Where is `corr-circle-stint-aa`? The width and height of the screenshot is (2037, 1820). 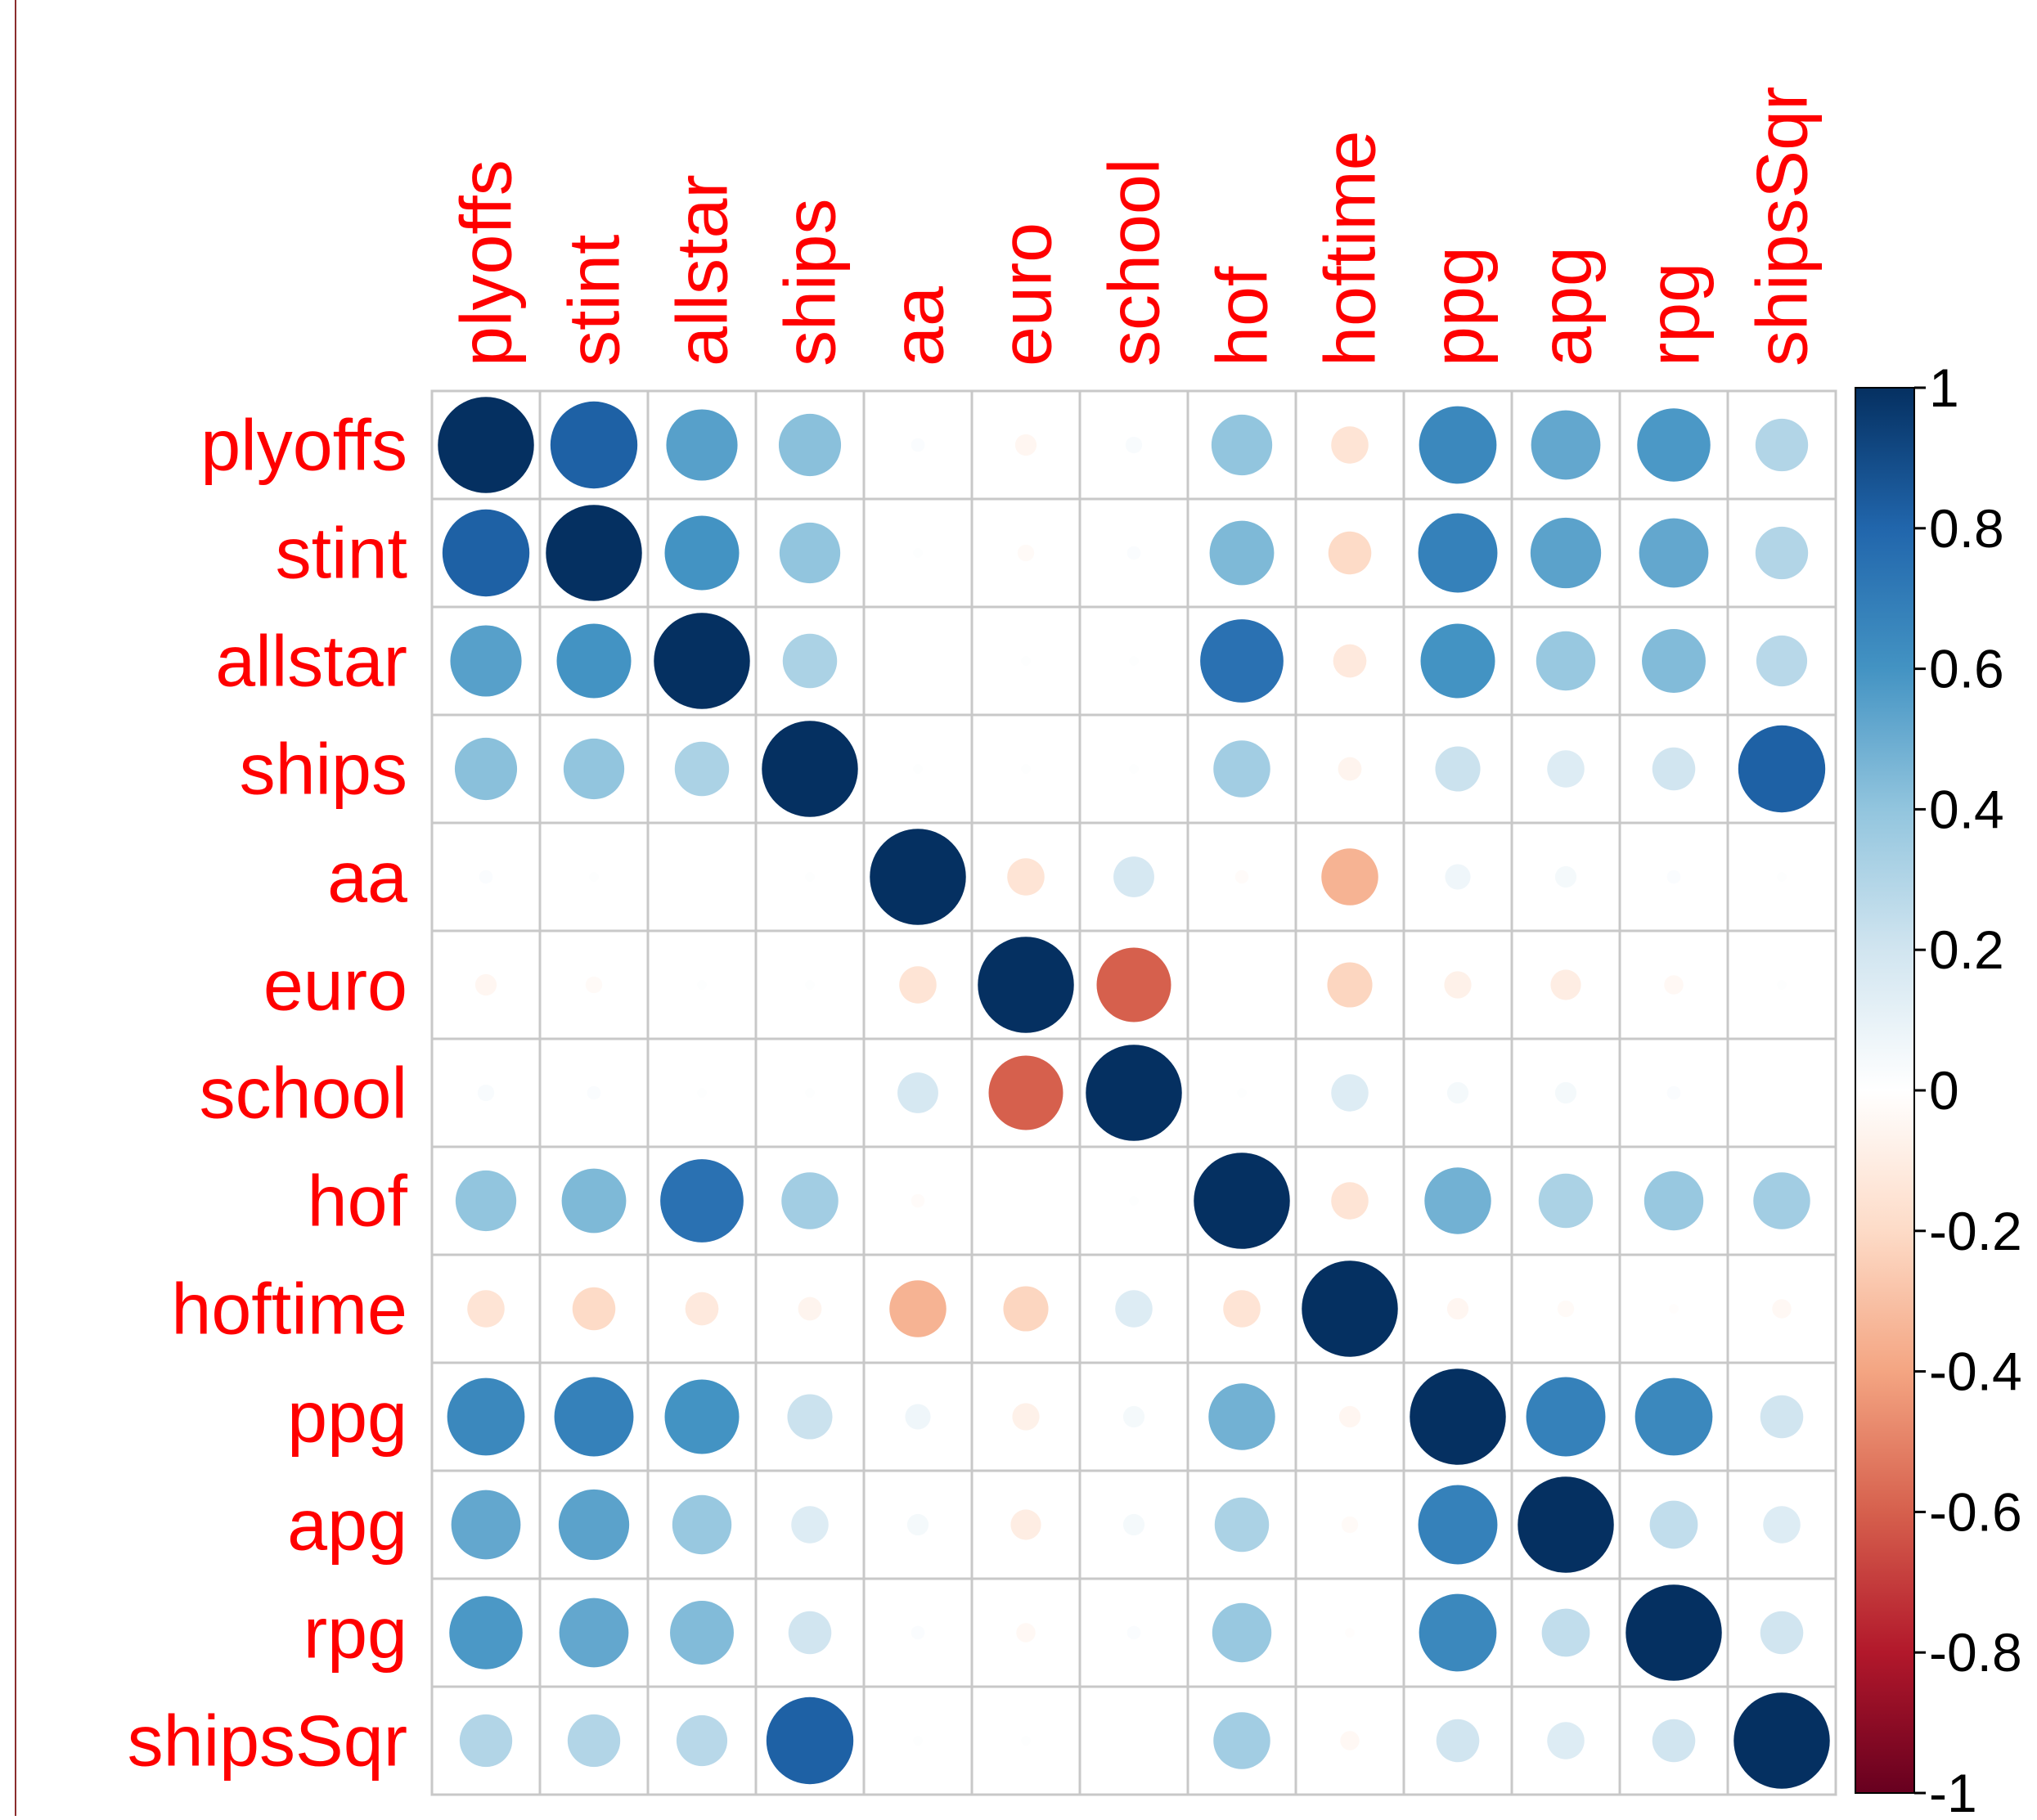
corr-circle-stint-aa is located at coordinates (918, 553).